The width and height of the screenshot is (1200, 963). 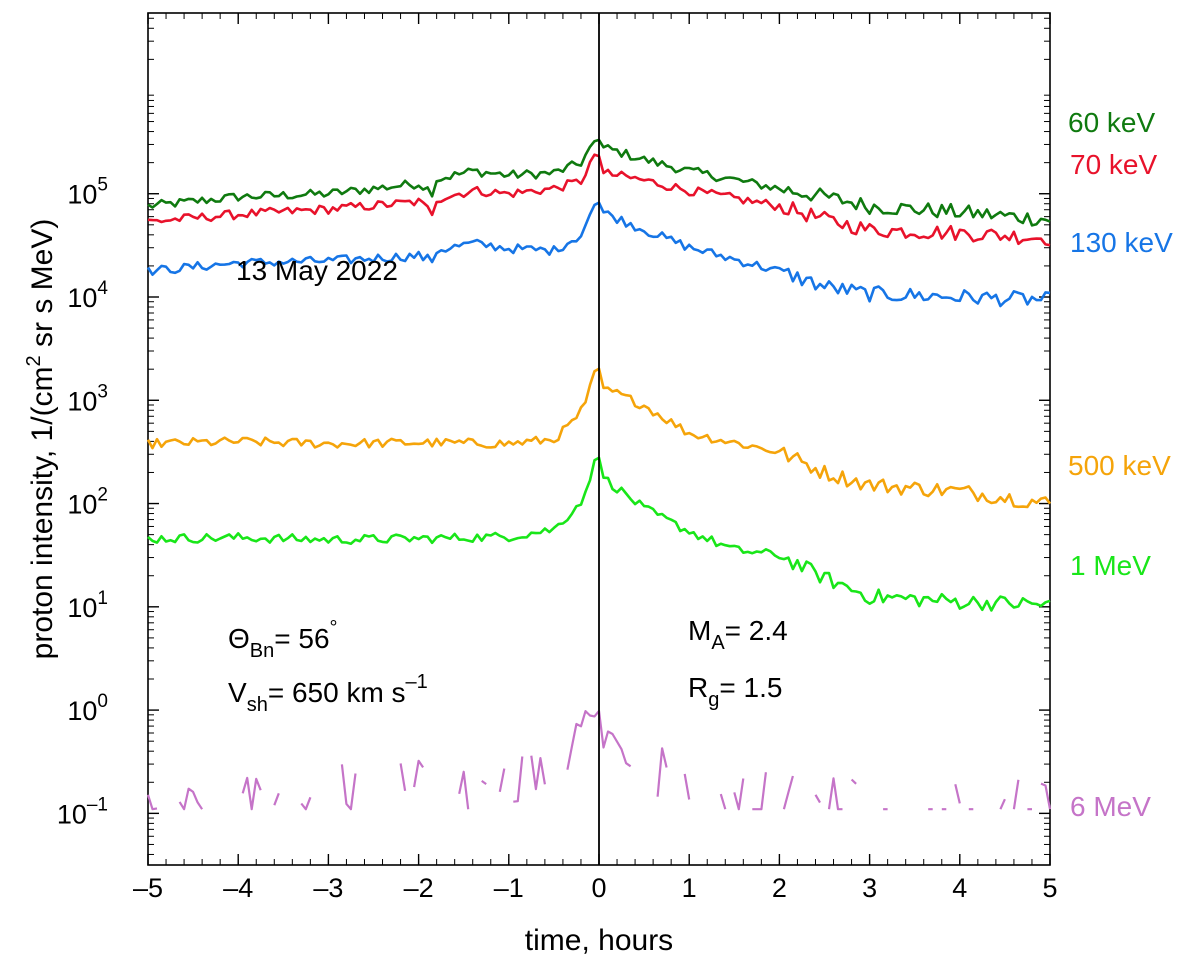 I want to click on theta-sub: Bn, so click(x=262, y=651).